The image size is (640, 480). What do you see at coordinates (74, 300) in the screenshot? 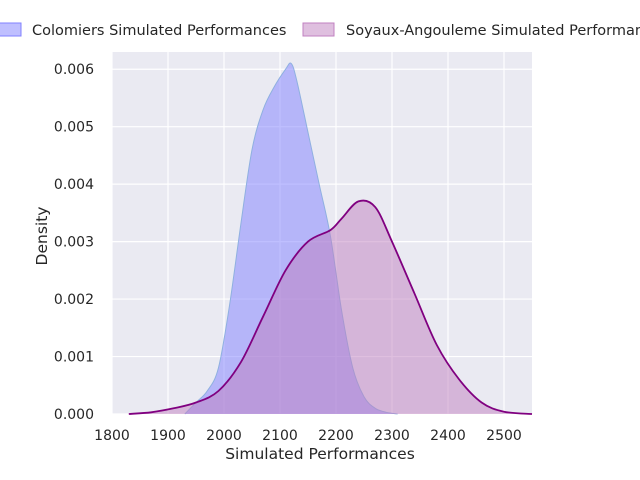
I see `y-tick-label: 0.002` at bounding box center [74, 300].